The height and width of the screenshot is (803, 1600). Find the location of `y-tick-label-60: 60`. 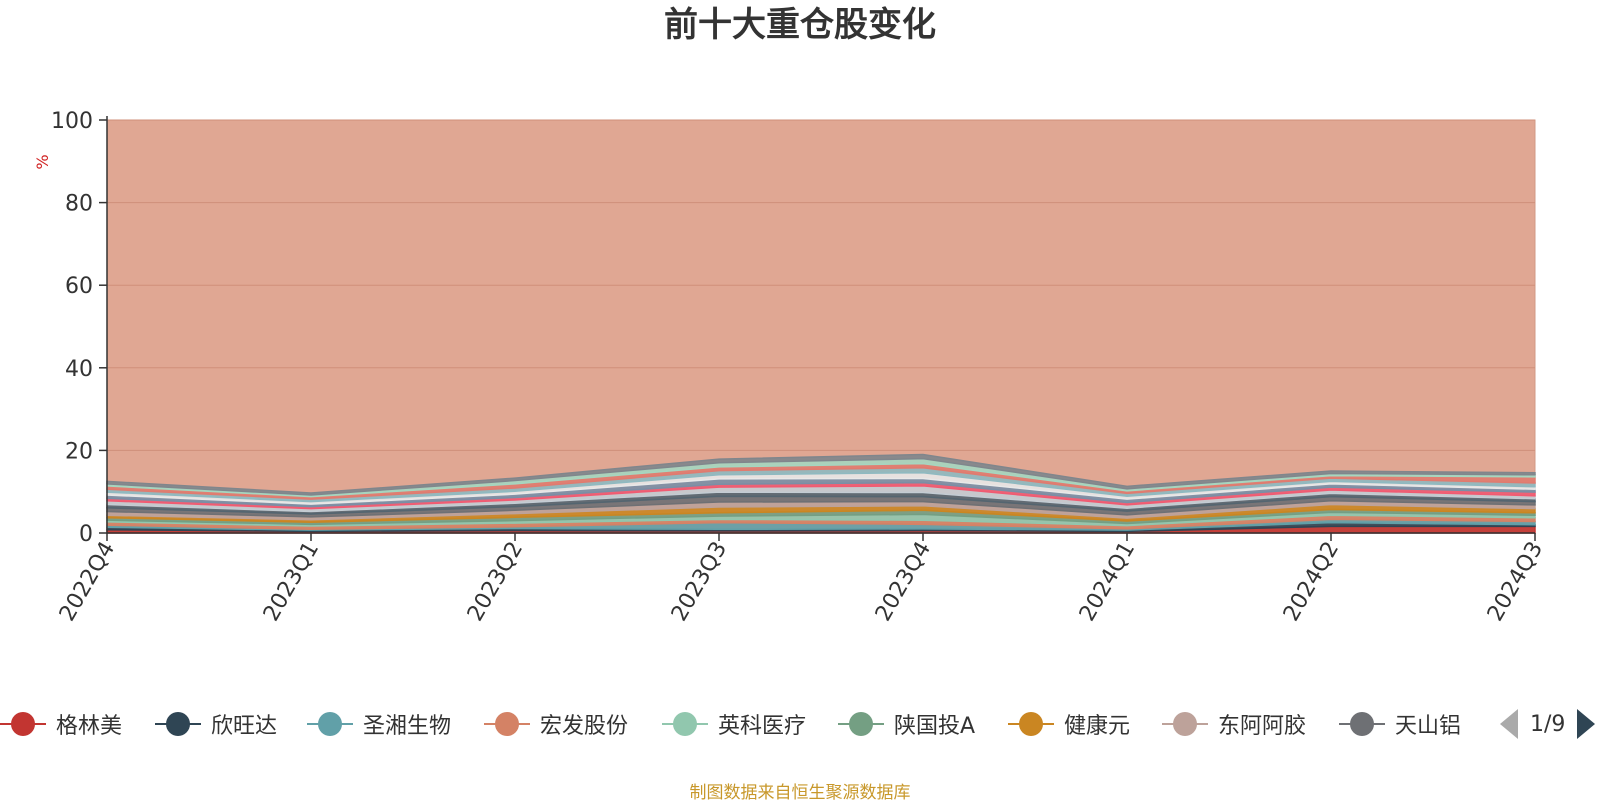

y-tick-label-60: 60 is located at coordinates (79, 286).